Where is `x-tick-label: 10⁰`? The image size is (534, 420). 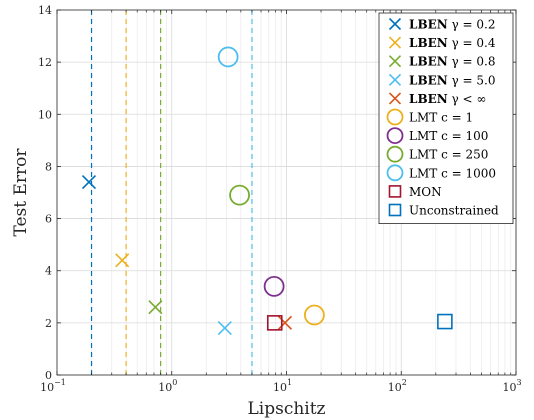
x-tick-label: 10⁰ is located at coordinates (167, 386).